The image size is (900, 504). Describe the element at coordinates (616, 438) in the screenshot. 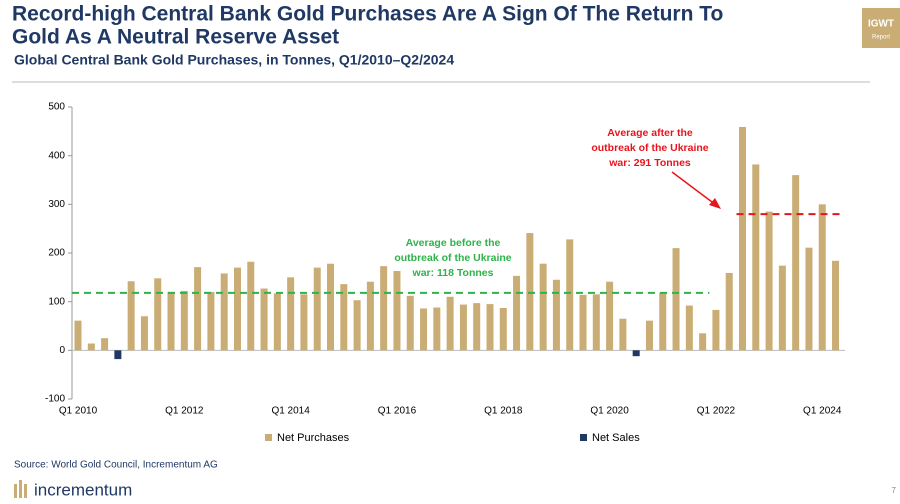

I see `legend-label: Net Sales` at that location.